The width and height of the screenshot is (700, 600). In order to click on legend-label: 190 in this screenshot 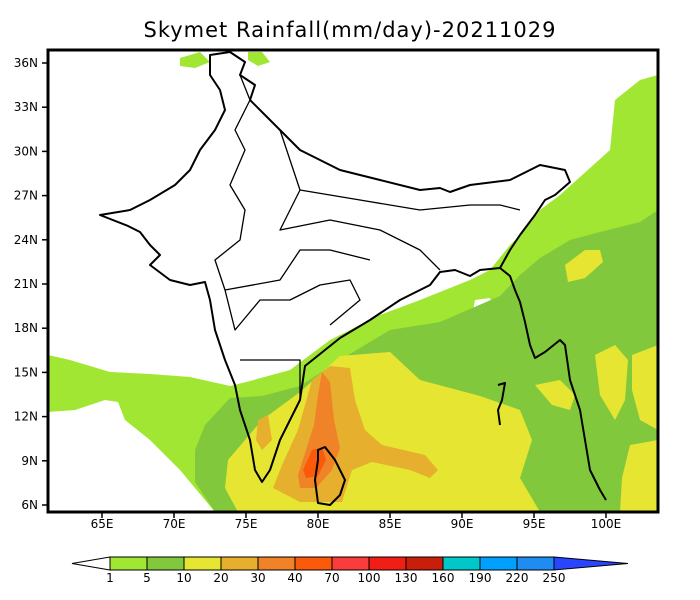, I will do `click(480, 578)`.